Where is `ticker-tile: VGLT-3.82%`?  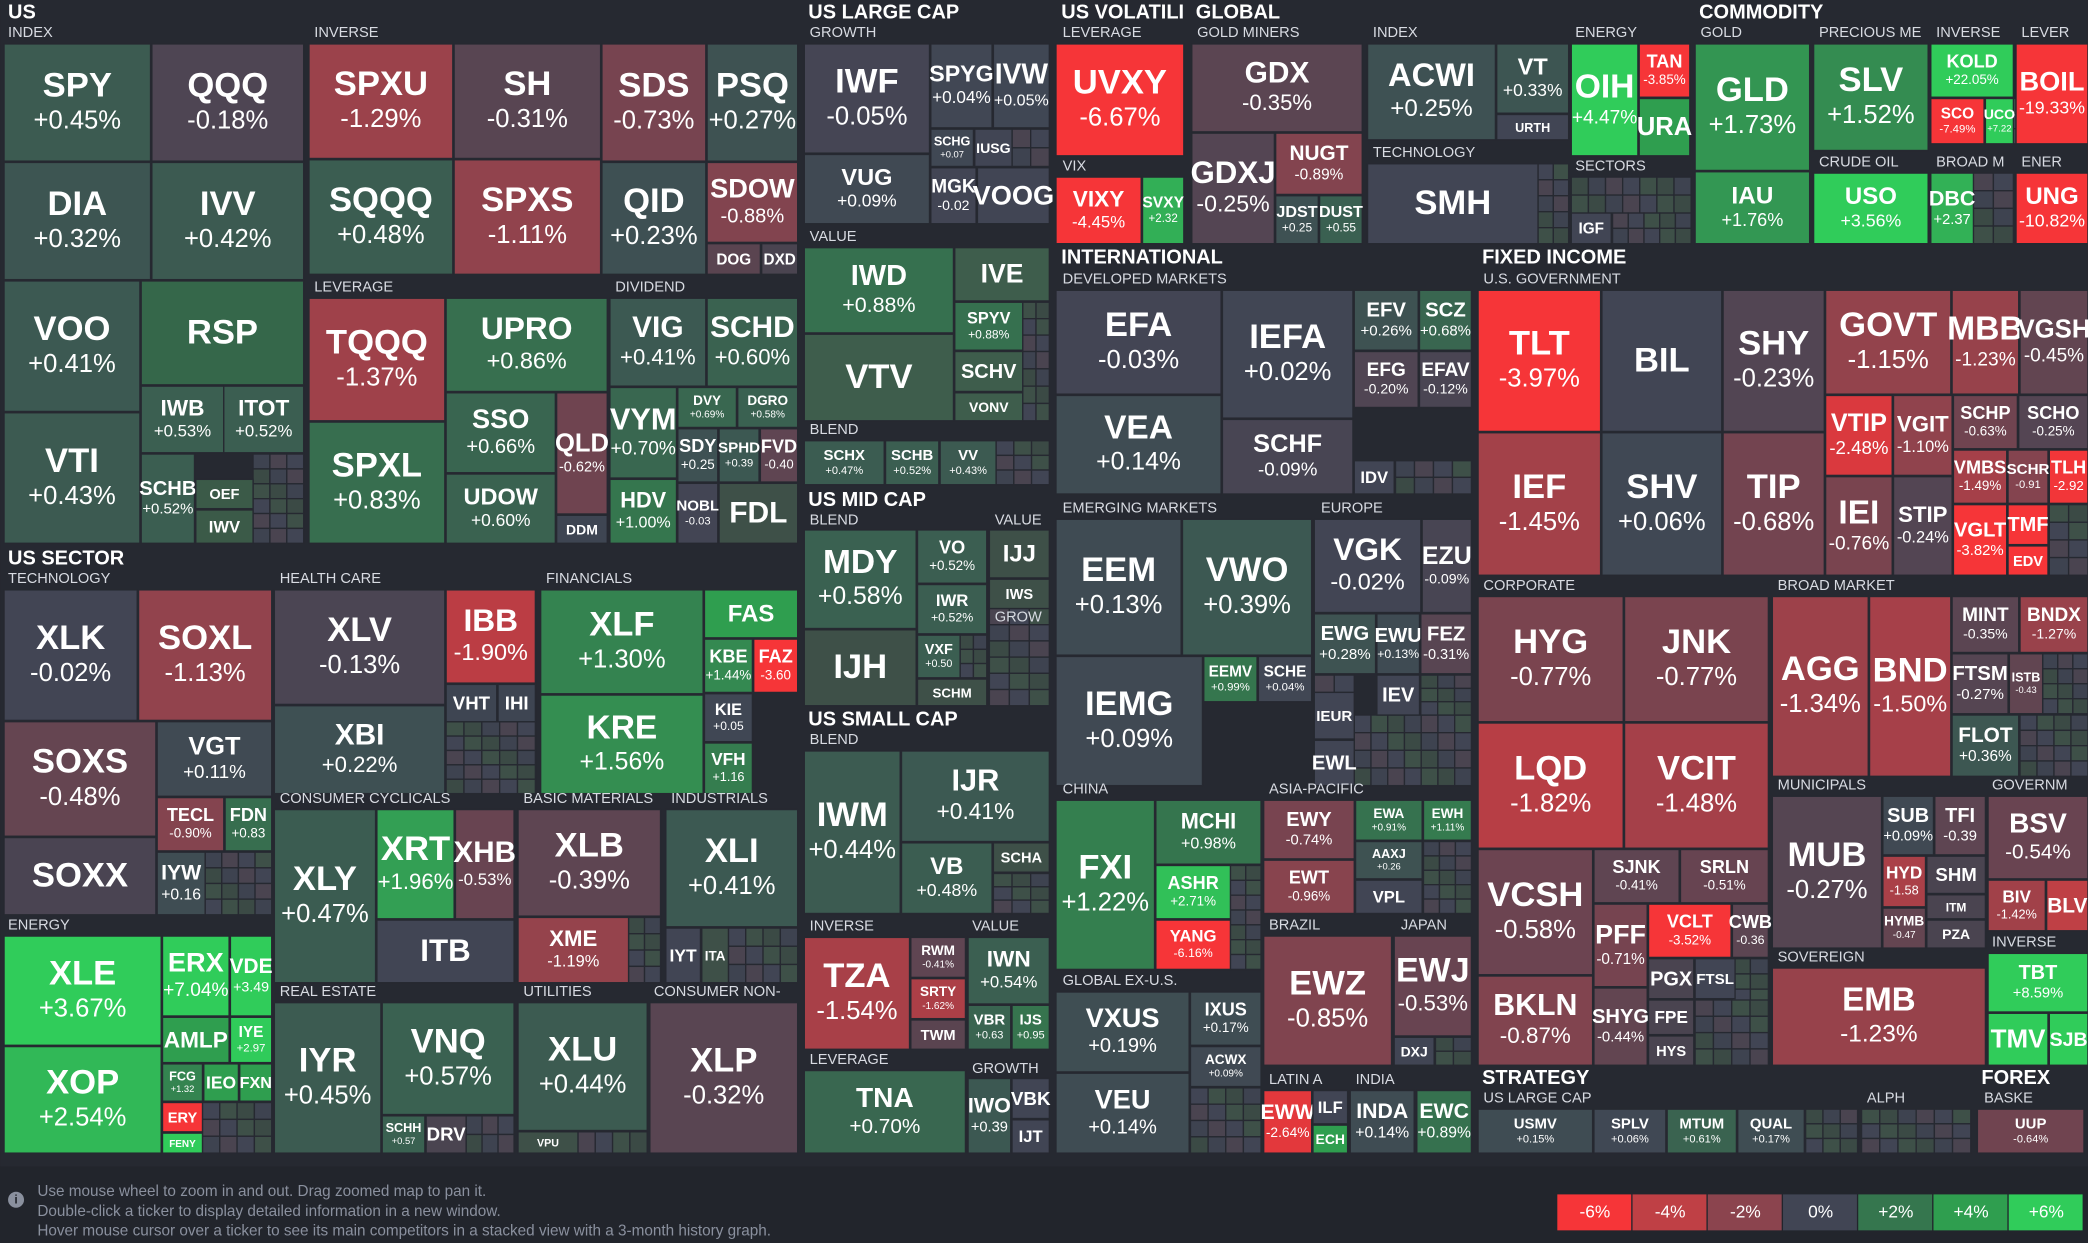 ticker-tile: VGLT-3.82% is located at coordinates (1980, 539).